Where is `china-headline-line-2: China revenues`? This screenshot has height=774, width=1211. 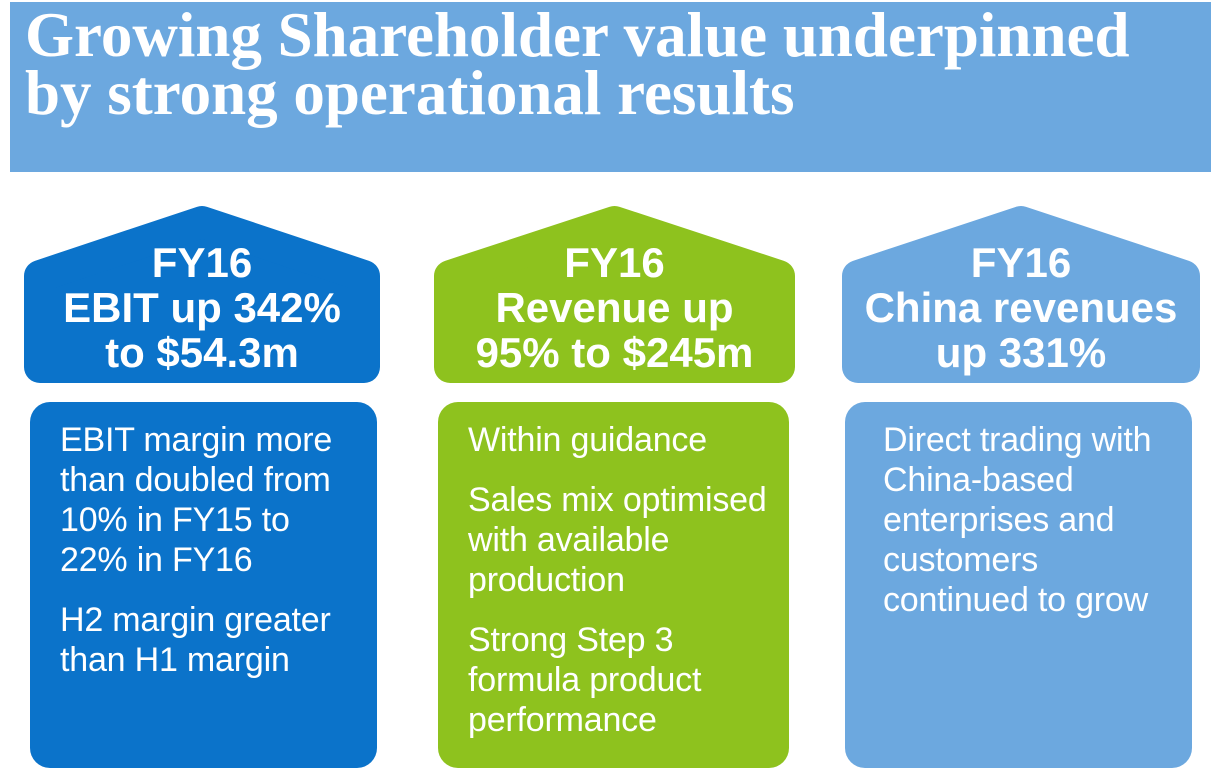
china-headline-line-2: China revenues is located at coordinates (1021, 307).